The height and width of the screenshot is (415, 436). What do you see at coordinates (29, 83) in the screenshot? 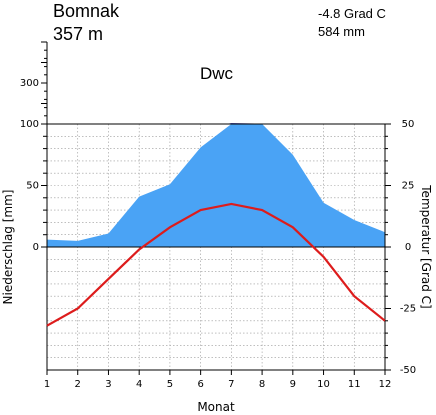
I see `left-tick-label: 300` at bounding box center [29, 83].